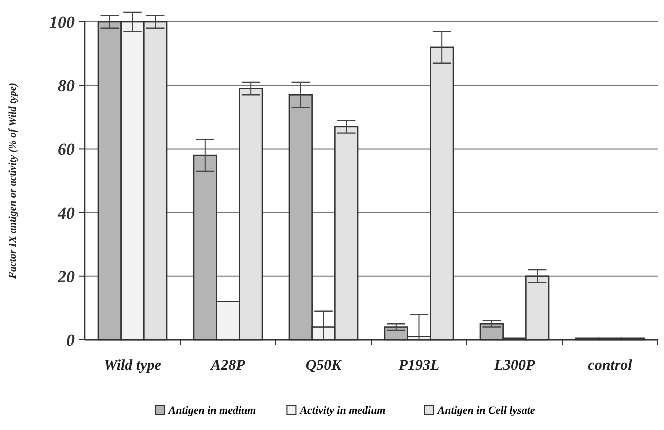 The width and height of the screenshot is (664, 430). I want to click on x-tick-label: Wild type, so click(133, 366).